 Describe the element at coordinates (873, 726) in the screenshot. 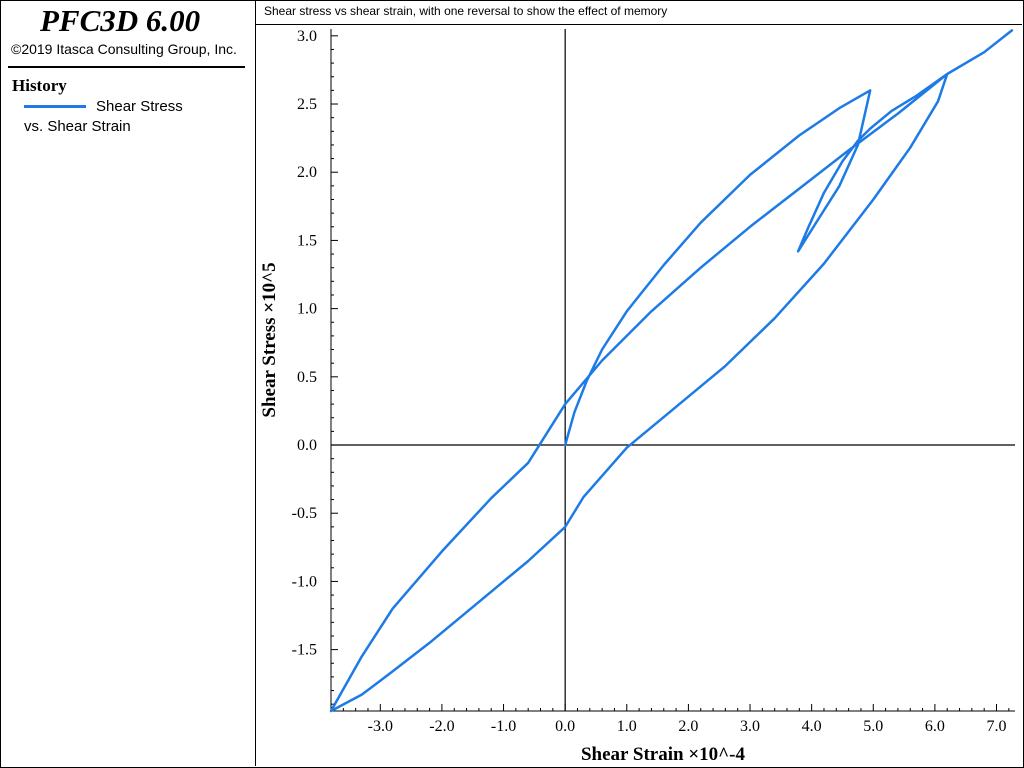

I see `x-tick-label: 5.0` at that location.